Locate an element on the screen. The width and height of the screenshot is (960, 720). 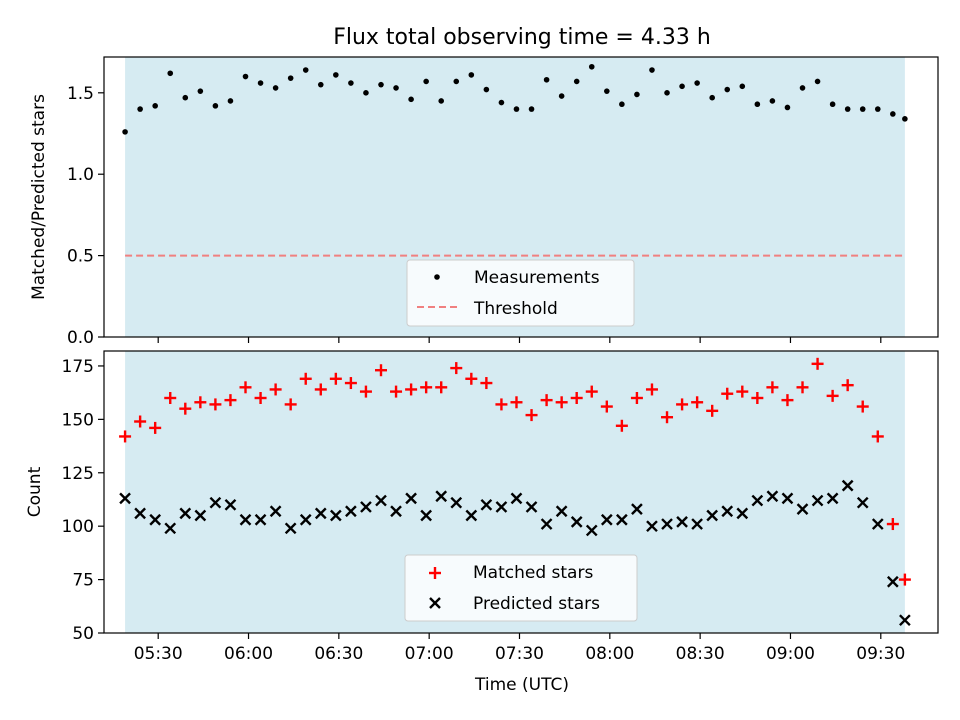
y-tick-label: 1.5 is located at coordinates (80, 94).